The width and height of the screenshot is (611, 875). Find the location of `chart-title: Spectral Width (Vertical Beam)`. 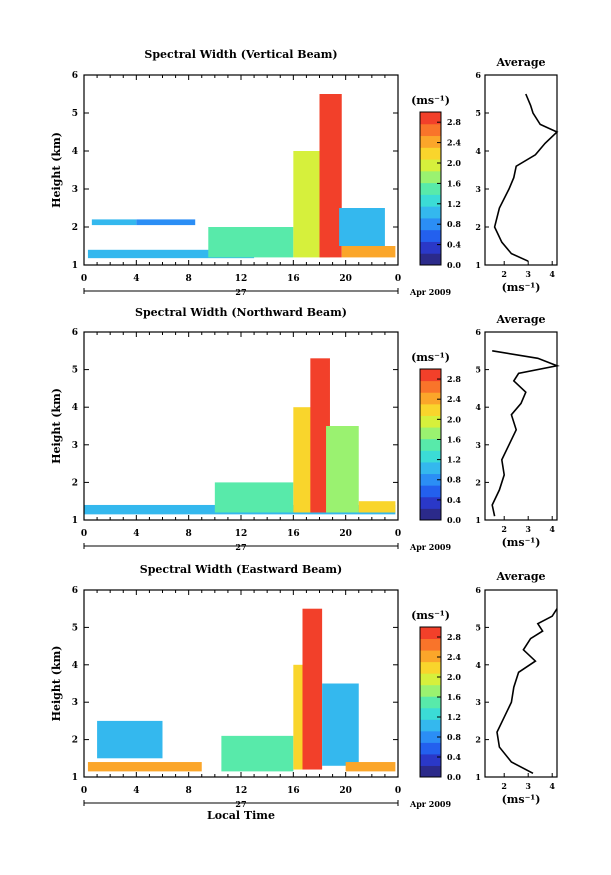

chart-title: Spectral Width (Vertical Beam) is located at coordinates (240, 54).